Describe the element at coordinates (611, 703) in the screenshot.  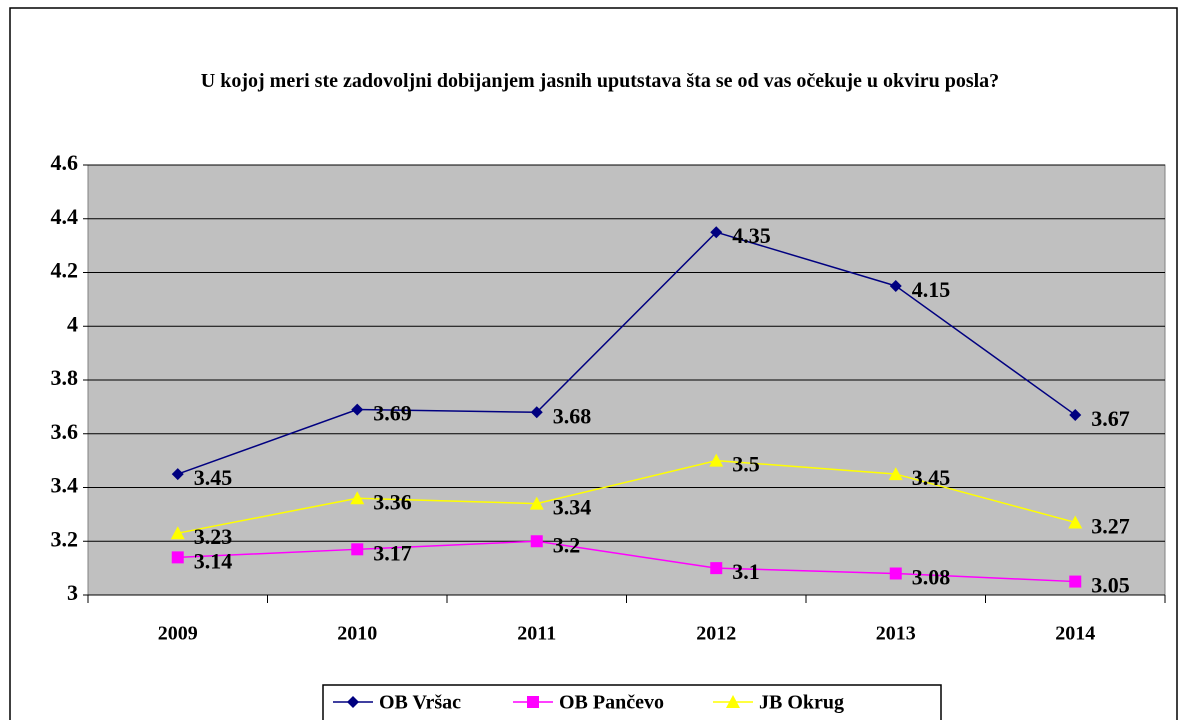
I see `legend-label: OB Pančevo` at that location.